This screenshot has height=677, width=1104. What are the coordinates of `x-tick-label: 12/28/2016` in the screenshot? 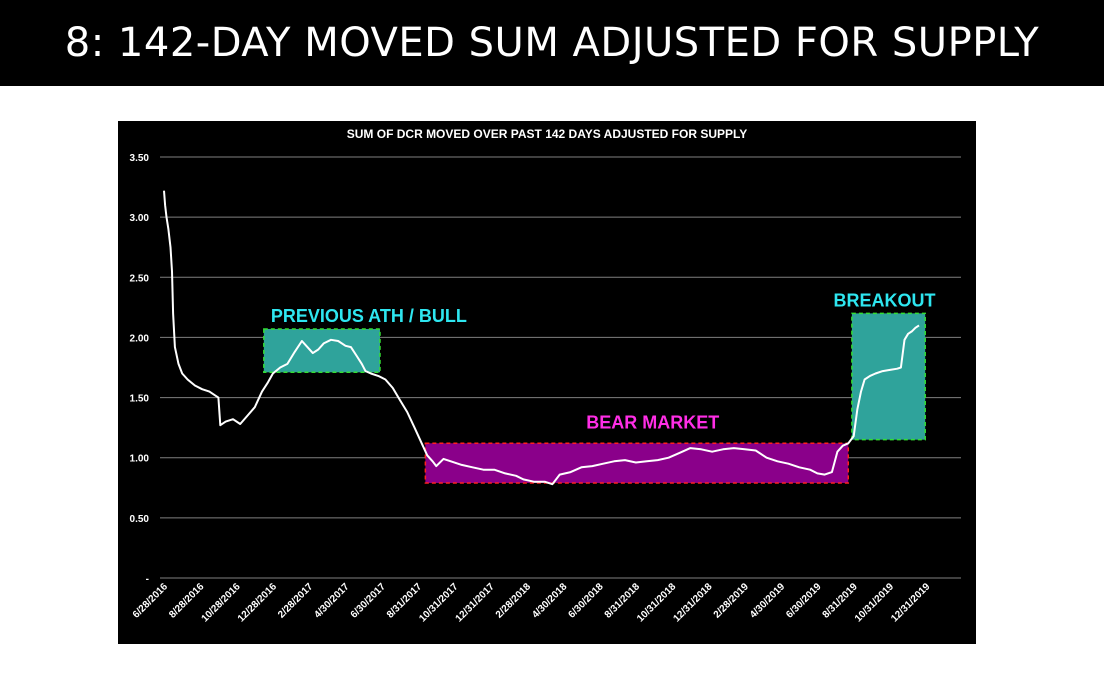 It's located at (257, 602).